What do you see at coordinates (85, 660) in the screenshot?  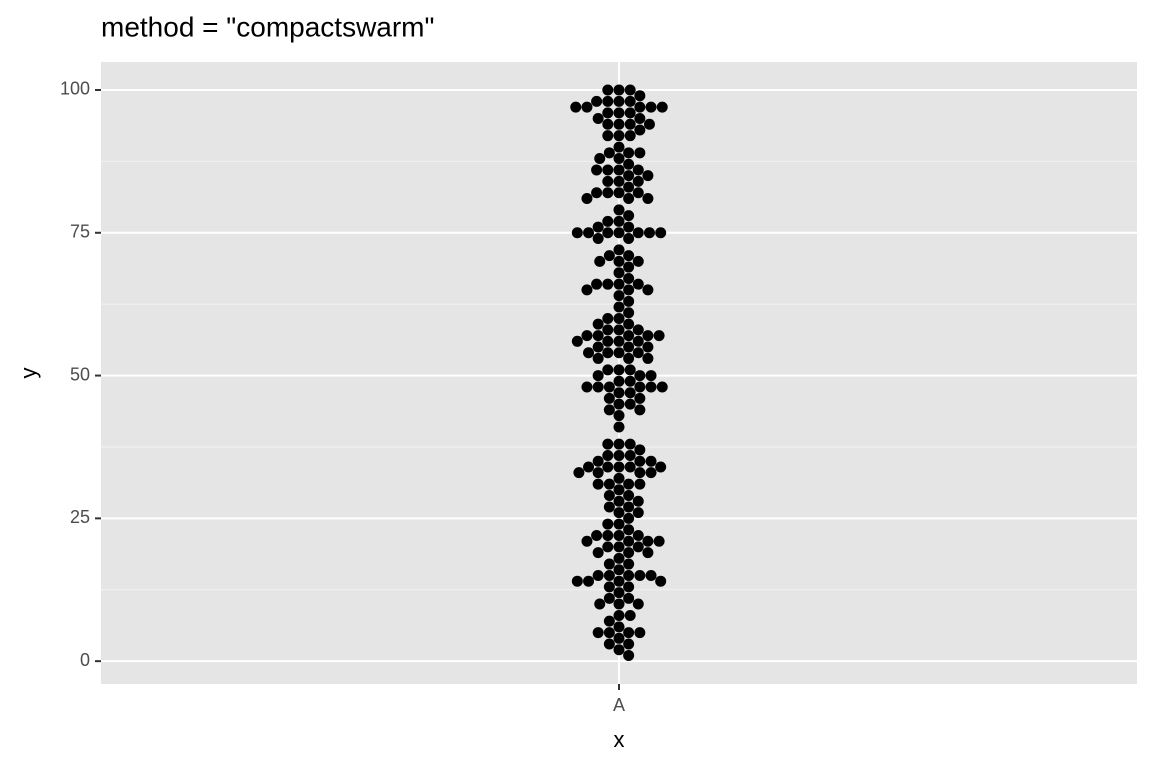 I see `y-tick-label: 0` at bounding box center [85, 660].